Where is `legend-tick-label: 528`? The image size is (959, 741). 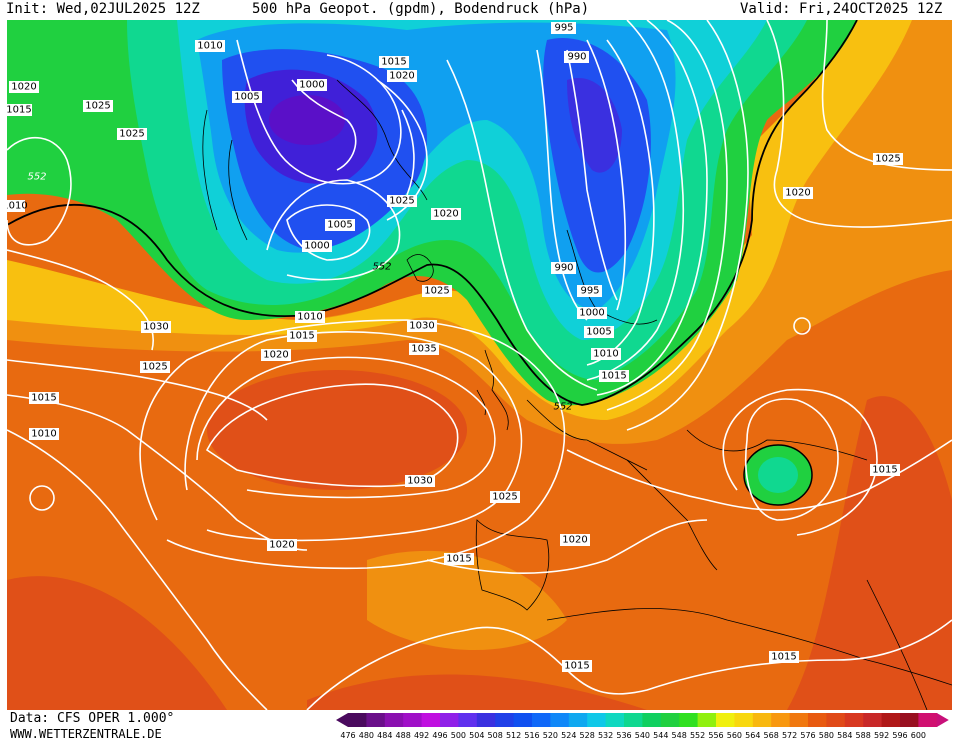 legend-tick-label: 528 is located at coordinates (587, 735).